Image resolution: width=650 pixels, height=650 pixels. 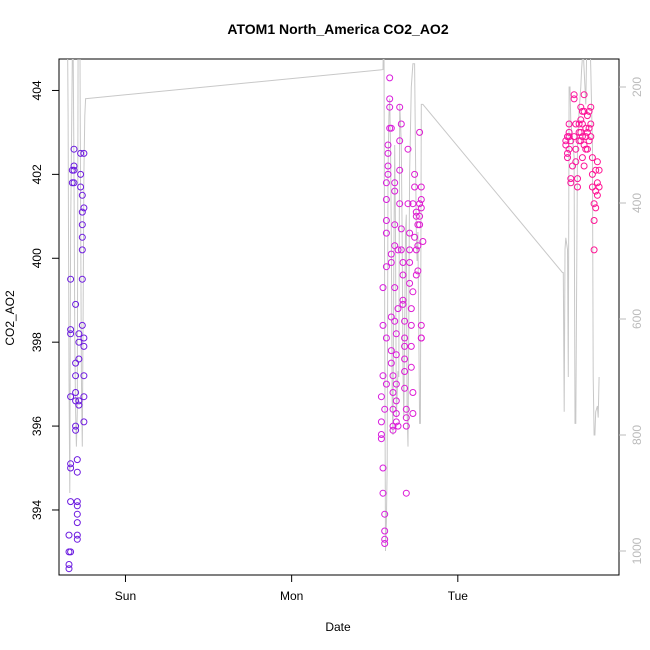 I want to click on y-tick-label: 394, so click(x=37, y=510).